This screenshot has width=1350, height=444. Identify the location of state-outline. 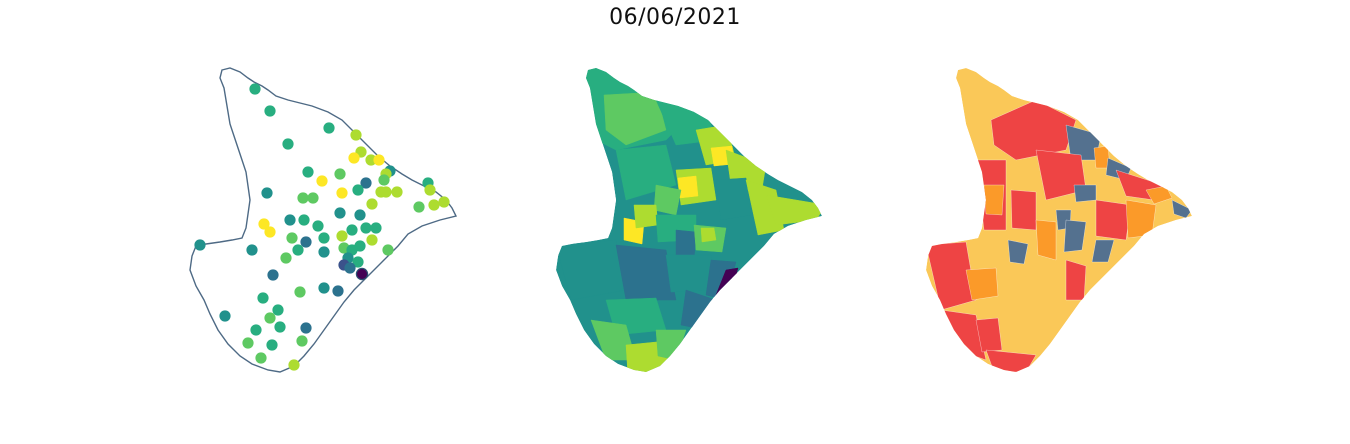
(323, 220).